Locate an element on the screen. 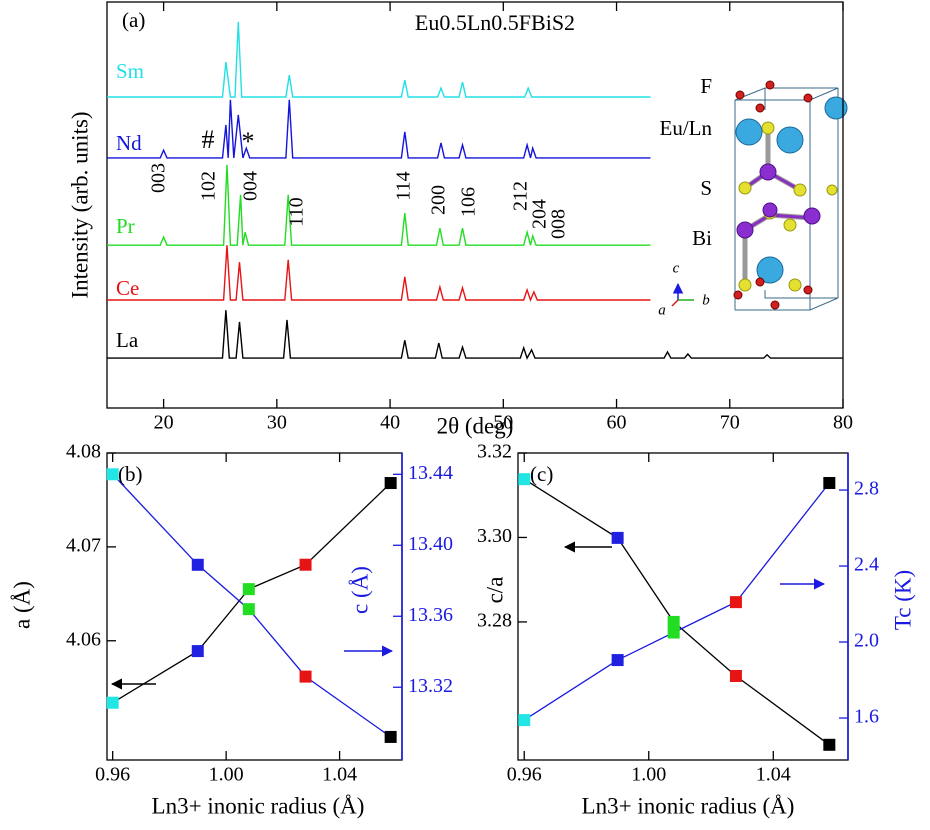 This screenshot has height=830, width=930. y-tick-label: 4.06 is located at coordinates (83, 639).